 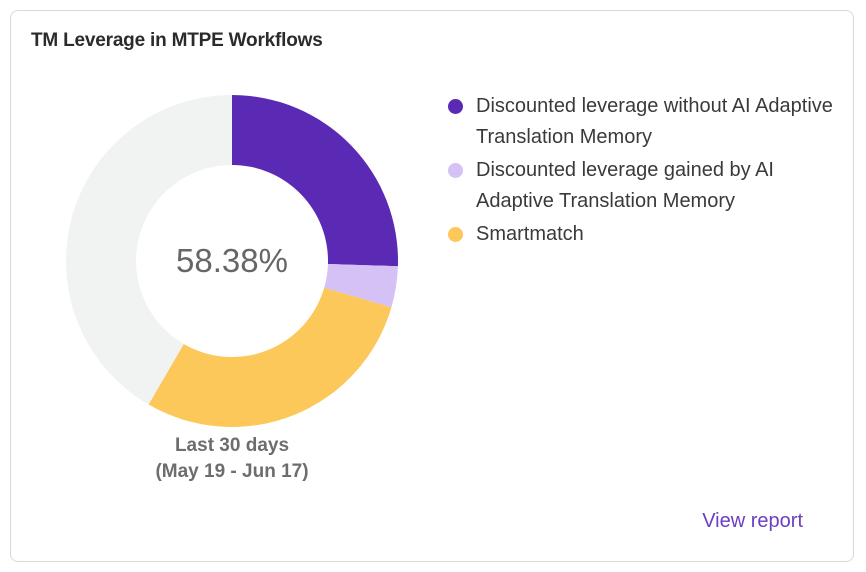 What do you see at coordinates (232, 445) in the screenshot?
I see `period-range-label: Last 30 days` at bounding box center [232, 445].